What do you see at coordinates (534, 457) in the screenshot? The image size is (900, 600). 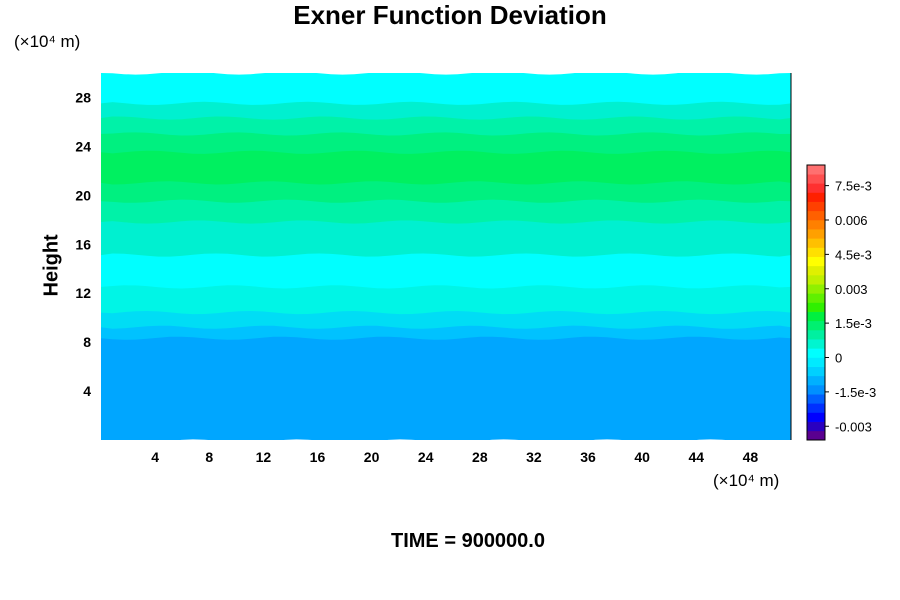 I see `x-tick-label: 32` at bounding box center [534, 457].